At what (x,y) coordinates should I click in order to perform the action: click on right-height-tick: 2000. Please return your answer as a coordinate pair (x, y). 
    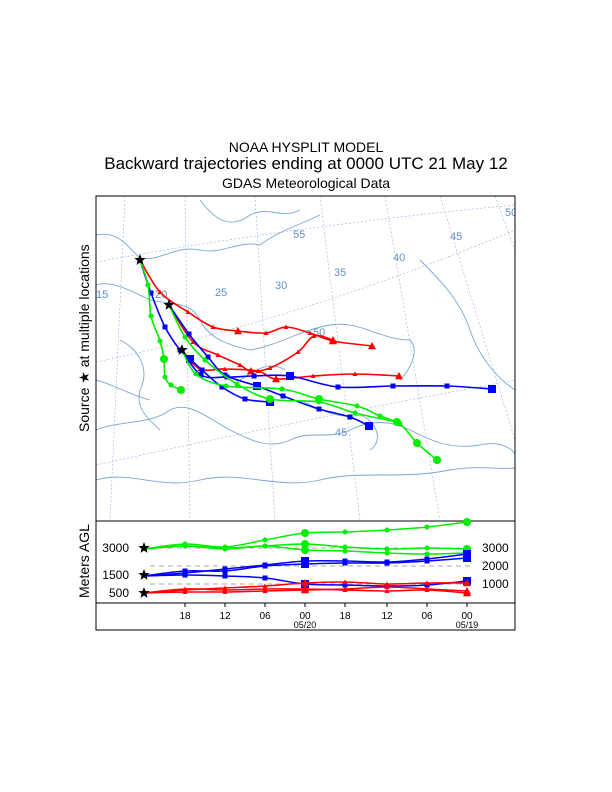
    Looking at the image, I should click on (495, 566).